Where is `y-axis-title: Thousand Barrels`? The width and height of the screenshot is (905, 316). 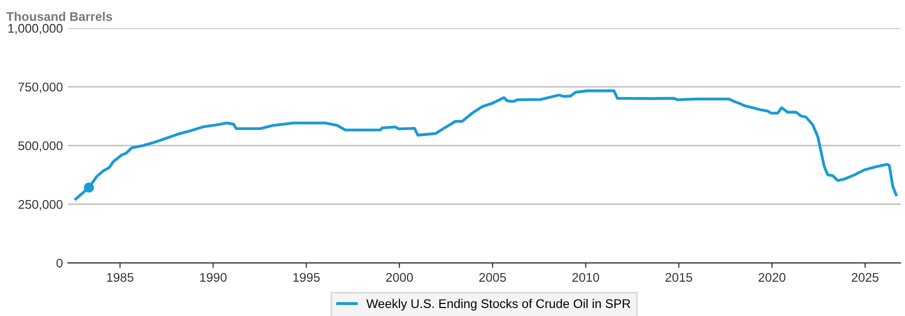
y-axis-title: Thousand Barrels is located at coordinates (59, 16).